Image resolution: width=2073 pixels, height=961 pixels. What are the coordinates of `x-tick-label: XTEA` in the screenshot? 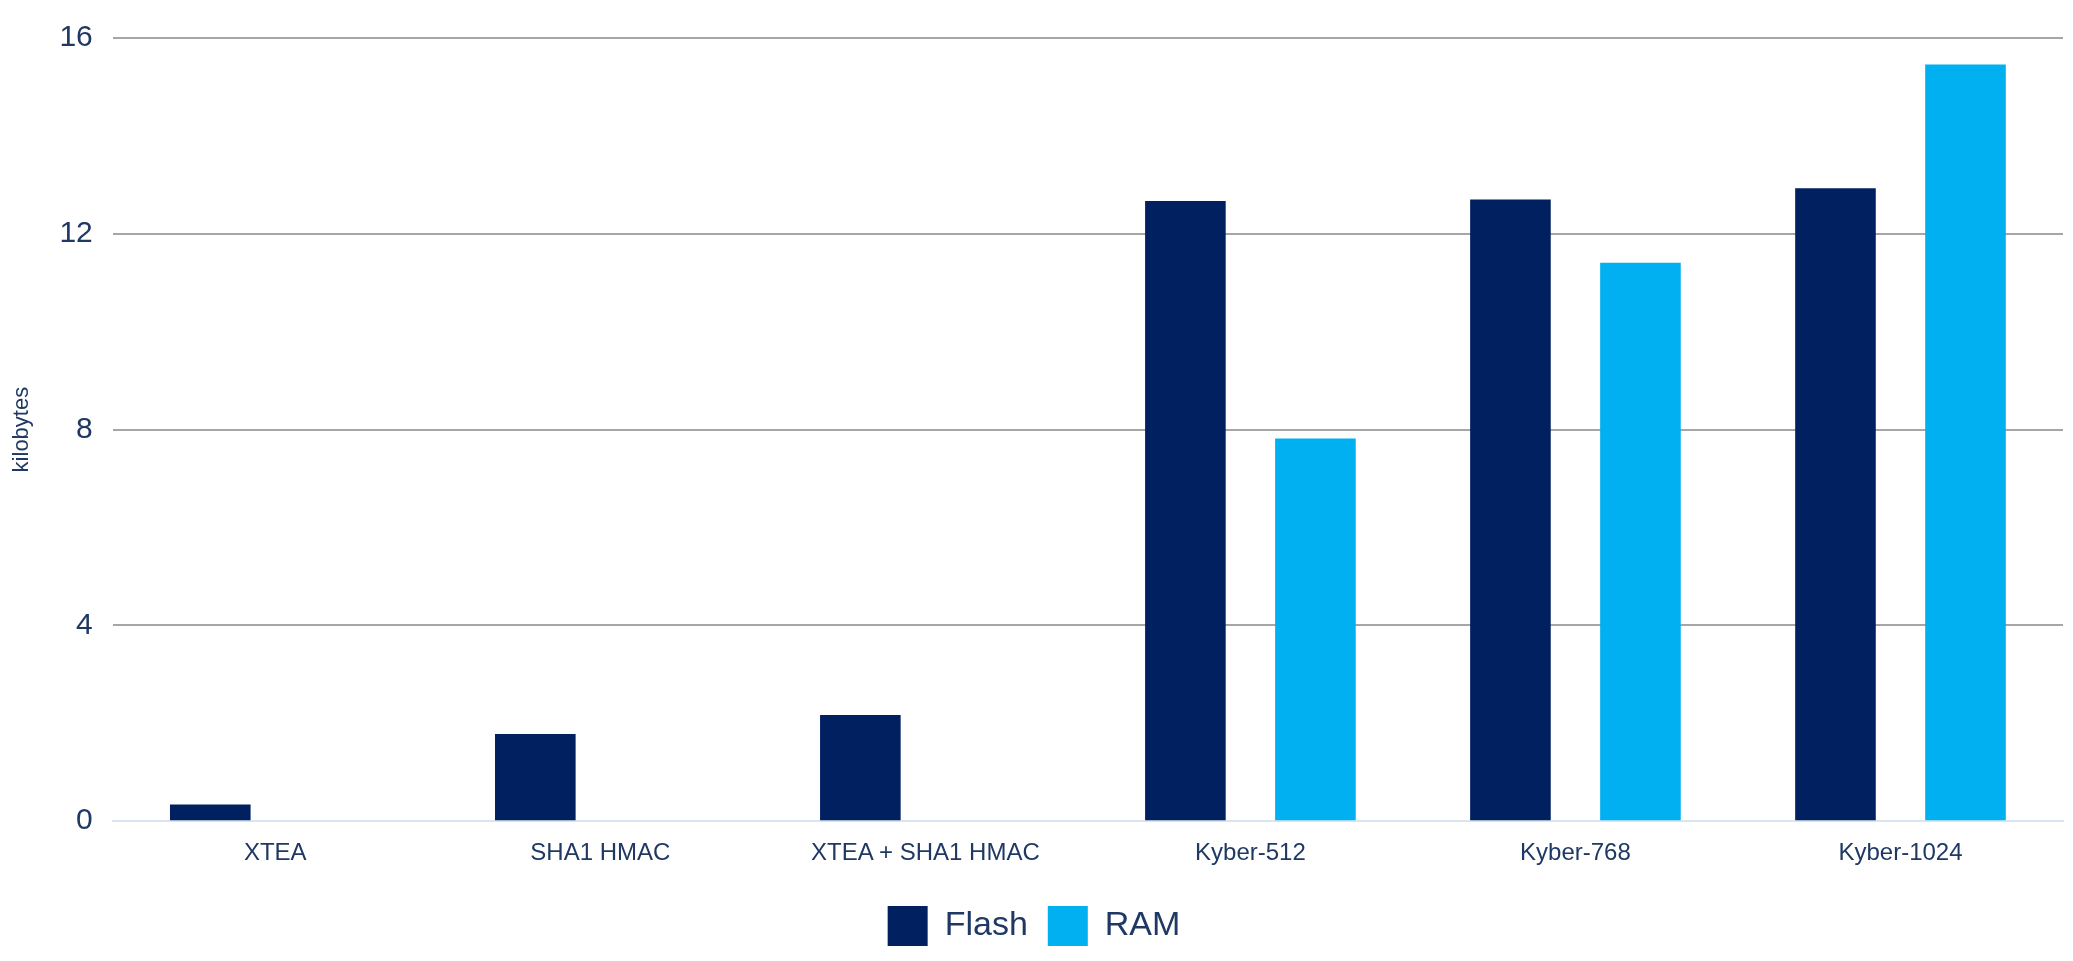 It's located at (275, 852).